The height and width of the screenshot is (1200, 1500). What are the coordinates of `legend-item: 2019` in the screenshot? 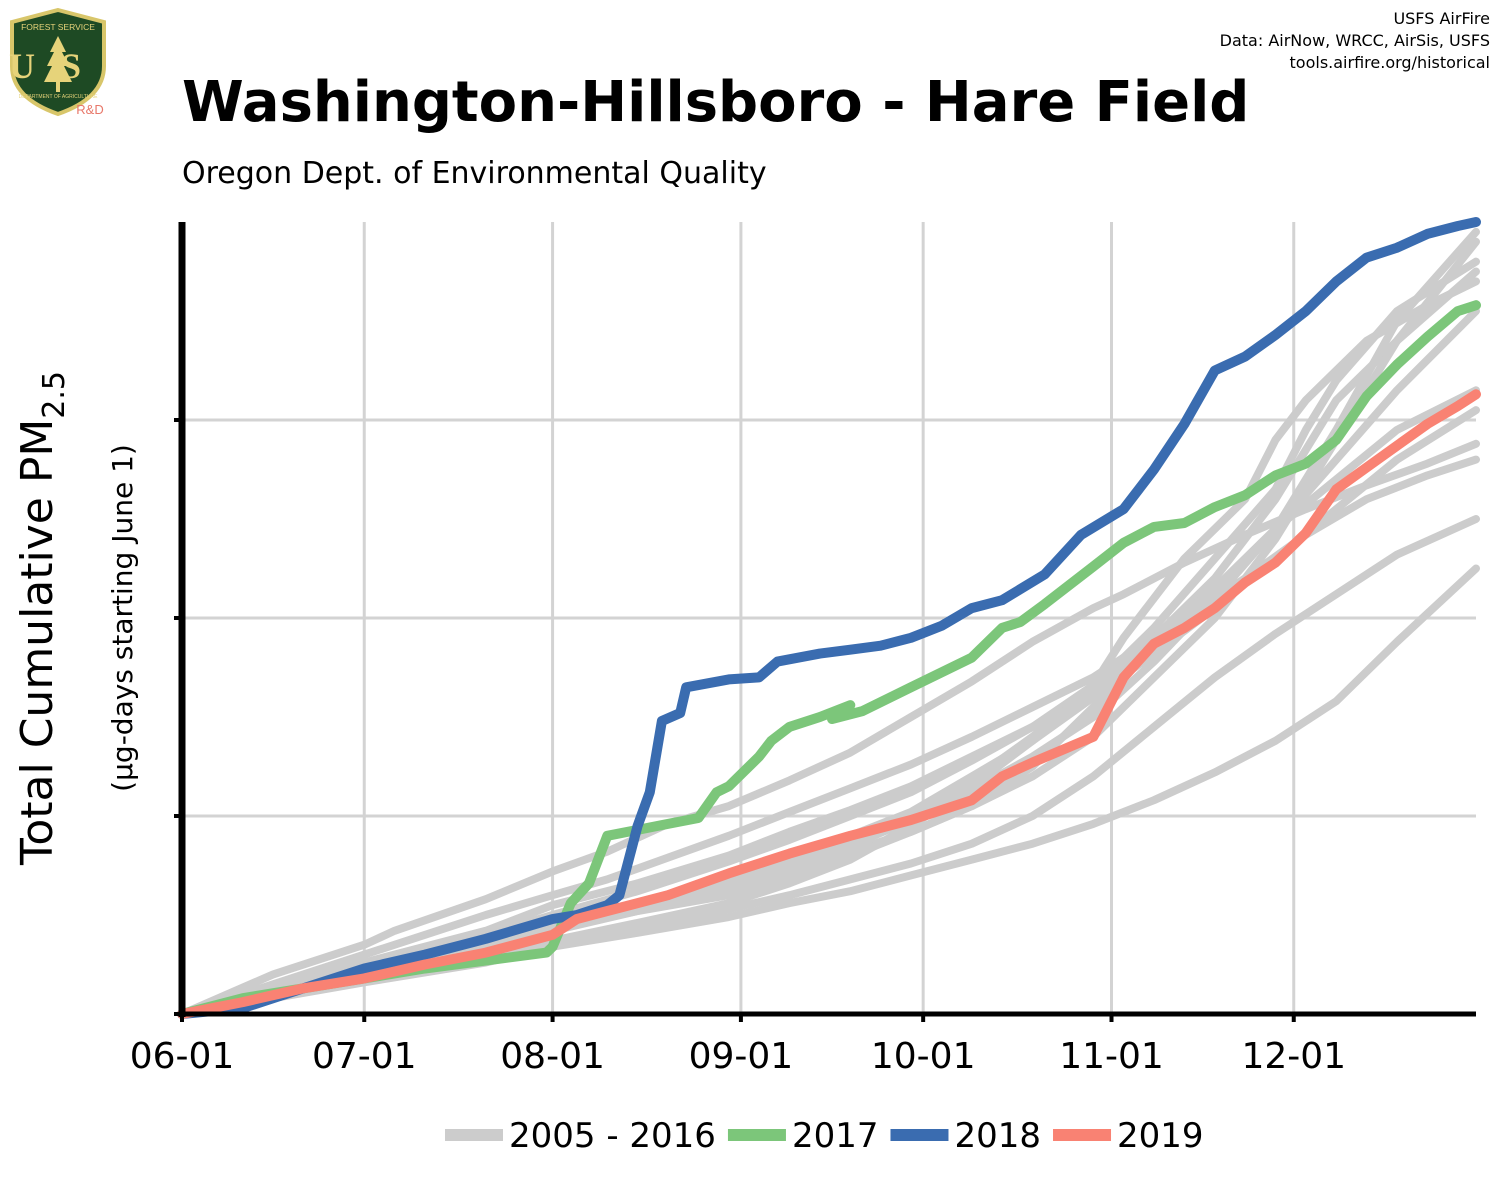 It's located at (1128, 1136).